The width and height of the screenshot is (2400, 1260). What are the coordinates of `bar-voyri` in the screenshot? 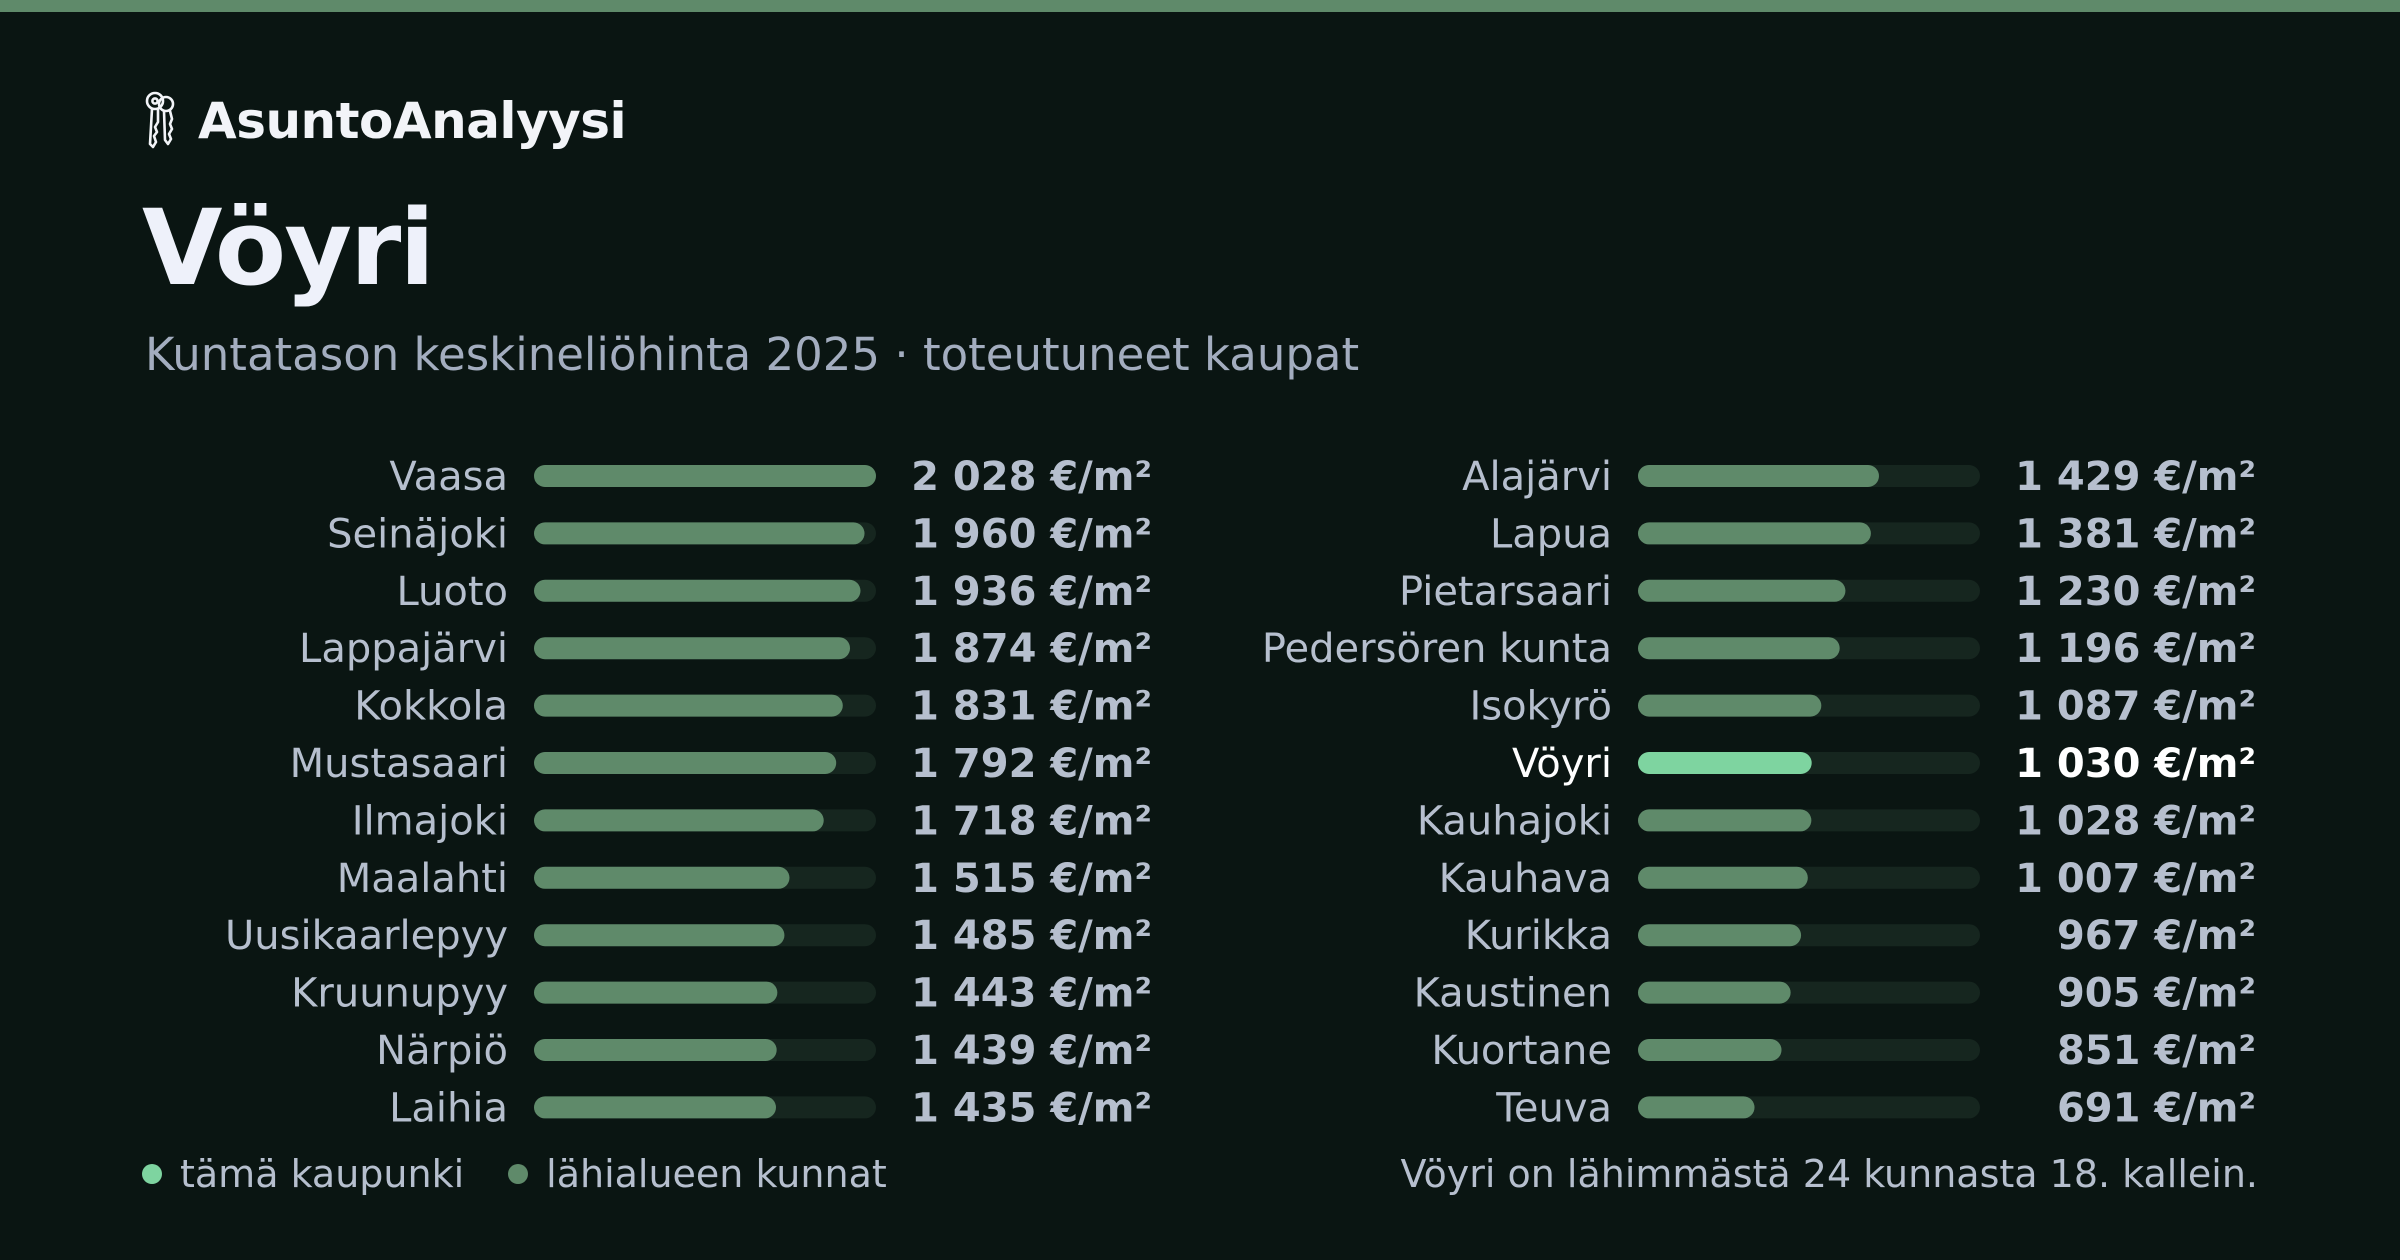 It's located at (1725, 763).